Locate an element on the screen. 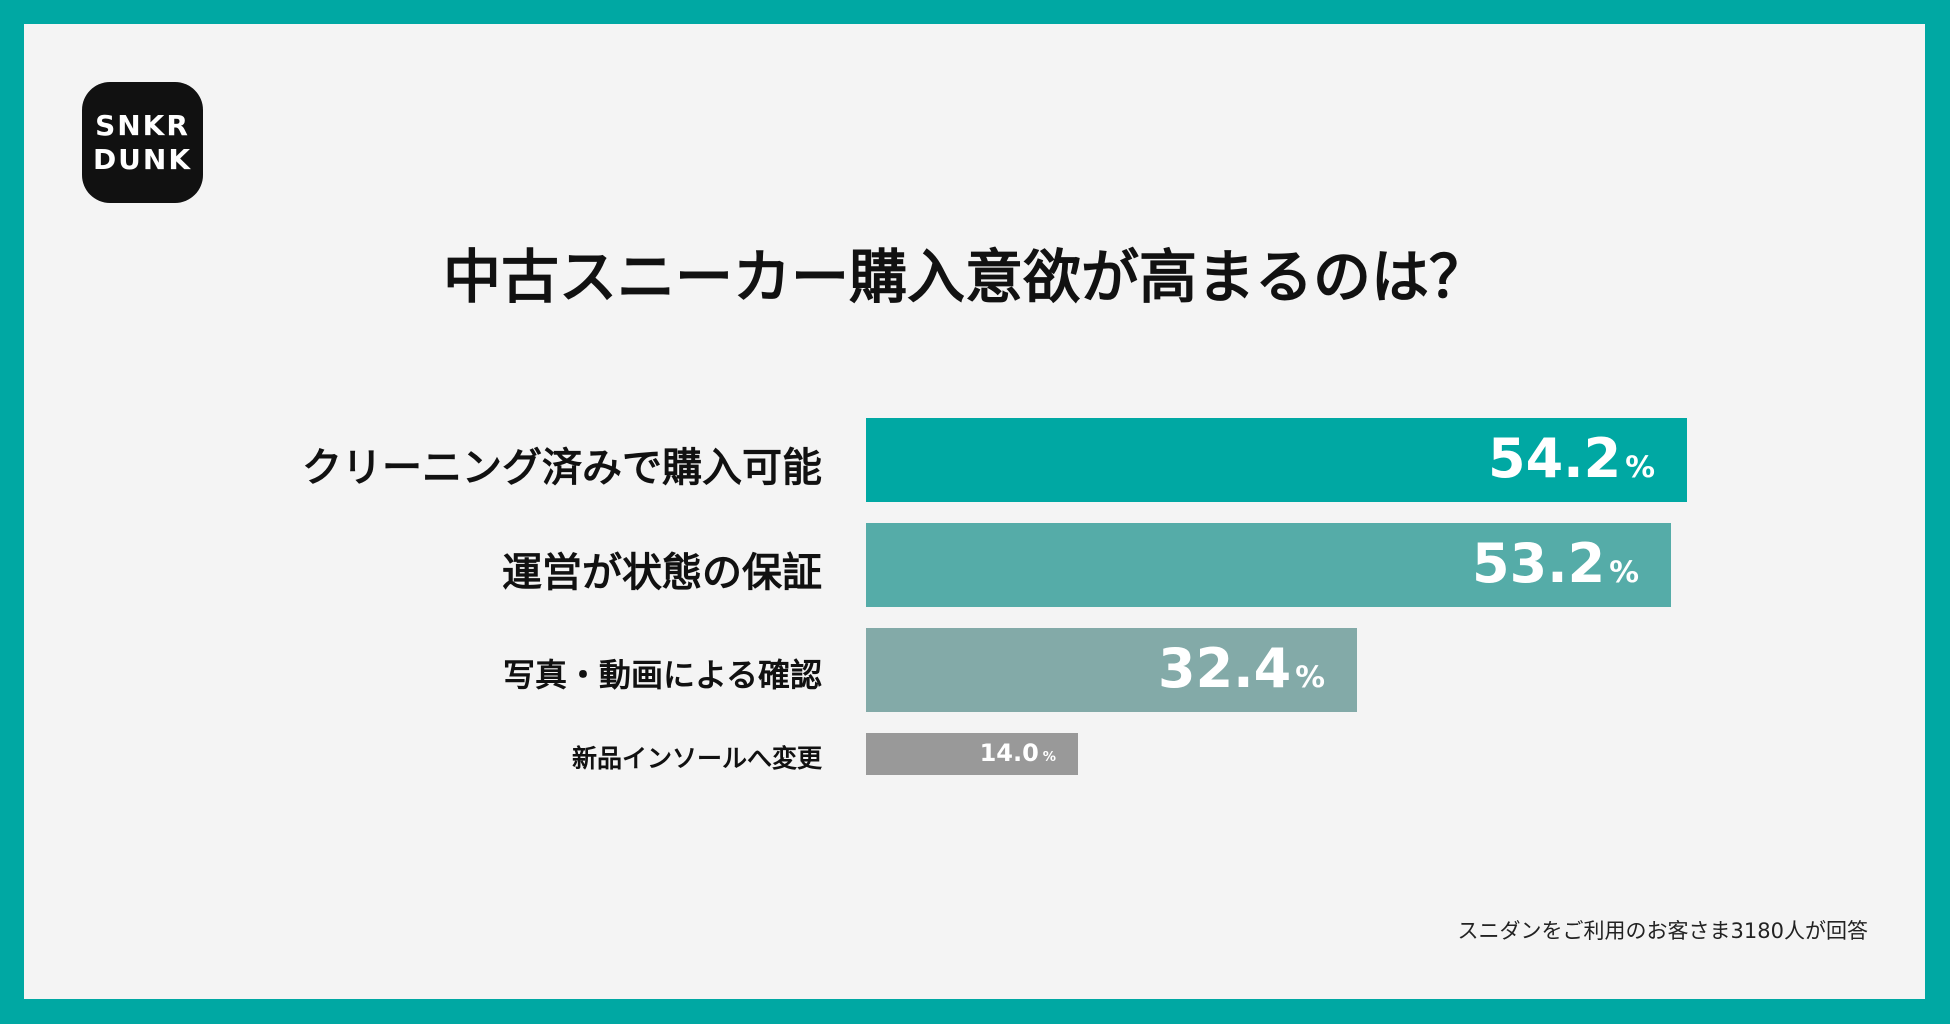 The image size is (1950, 1024). value-label: 54.2% is located at coordinates (1571, 458).